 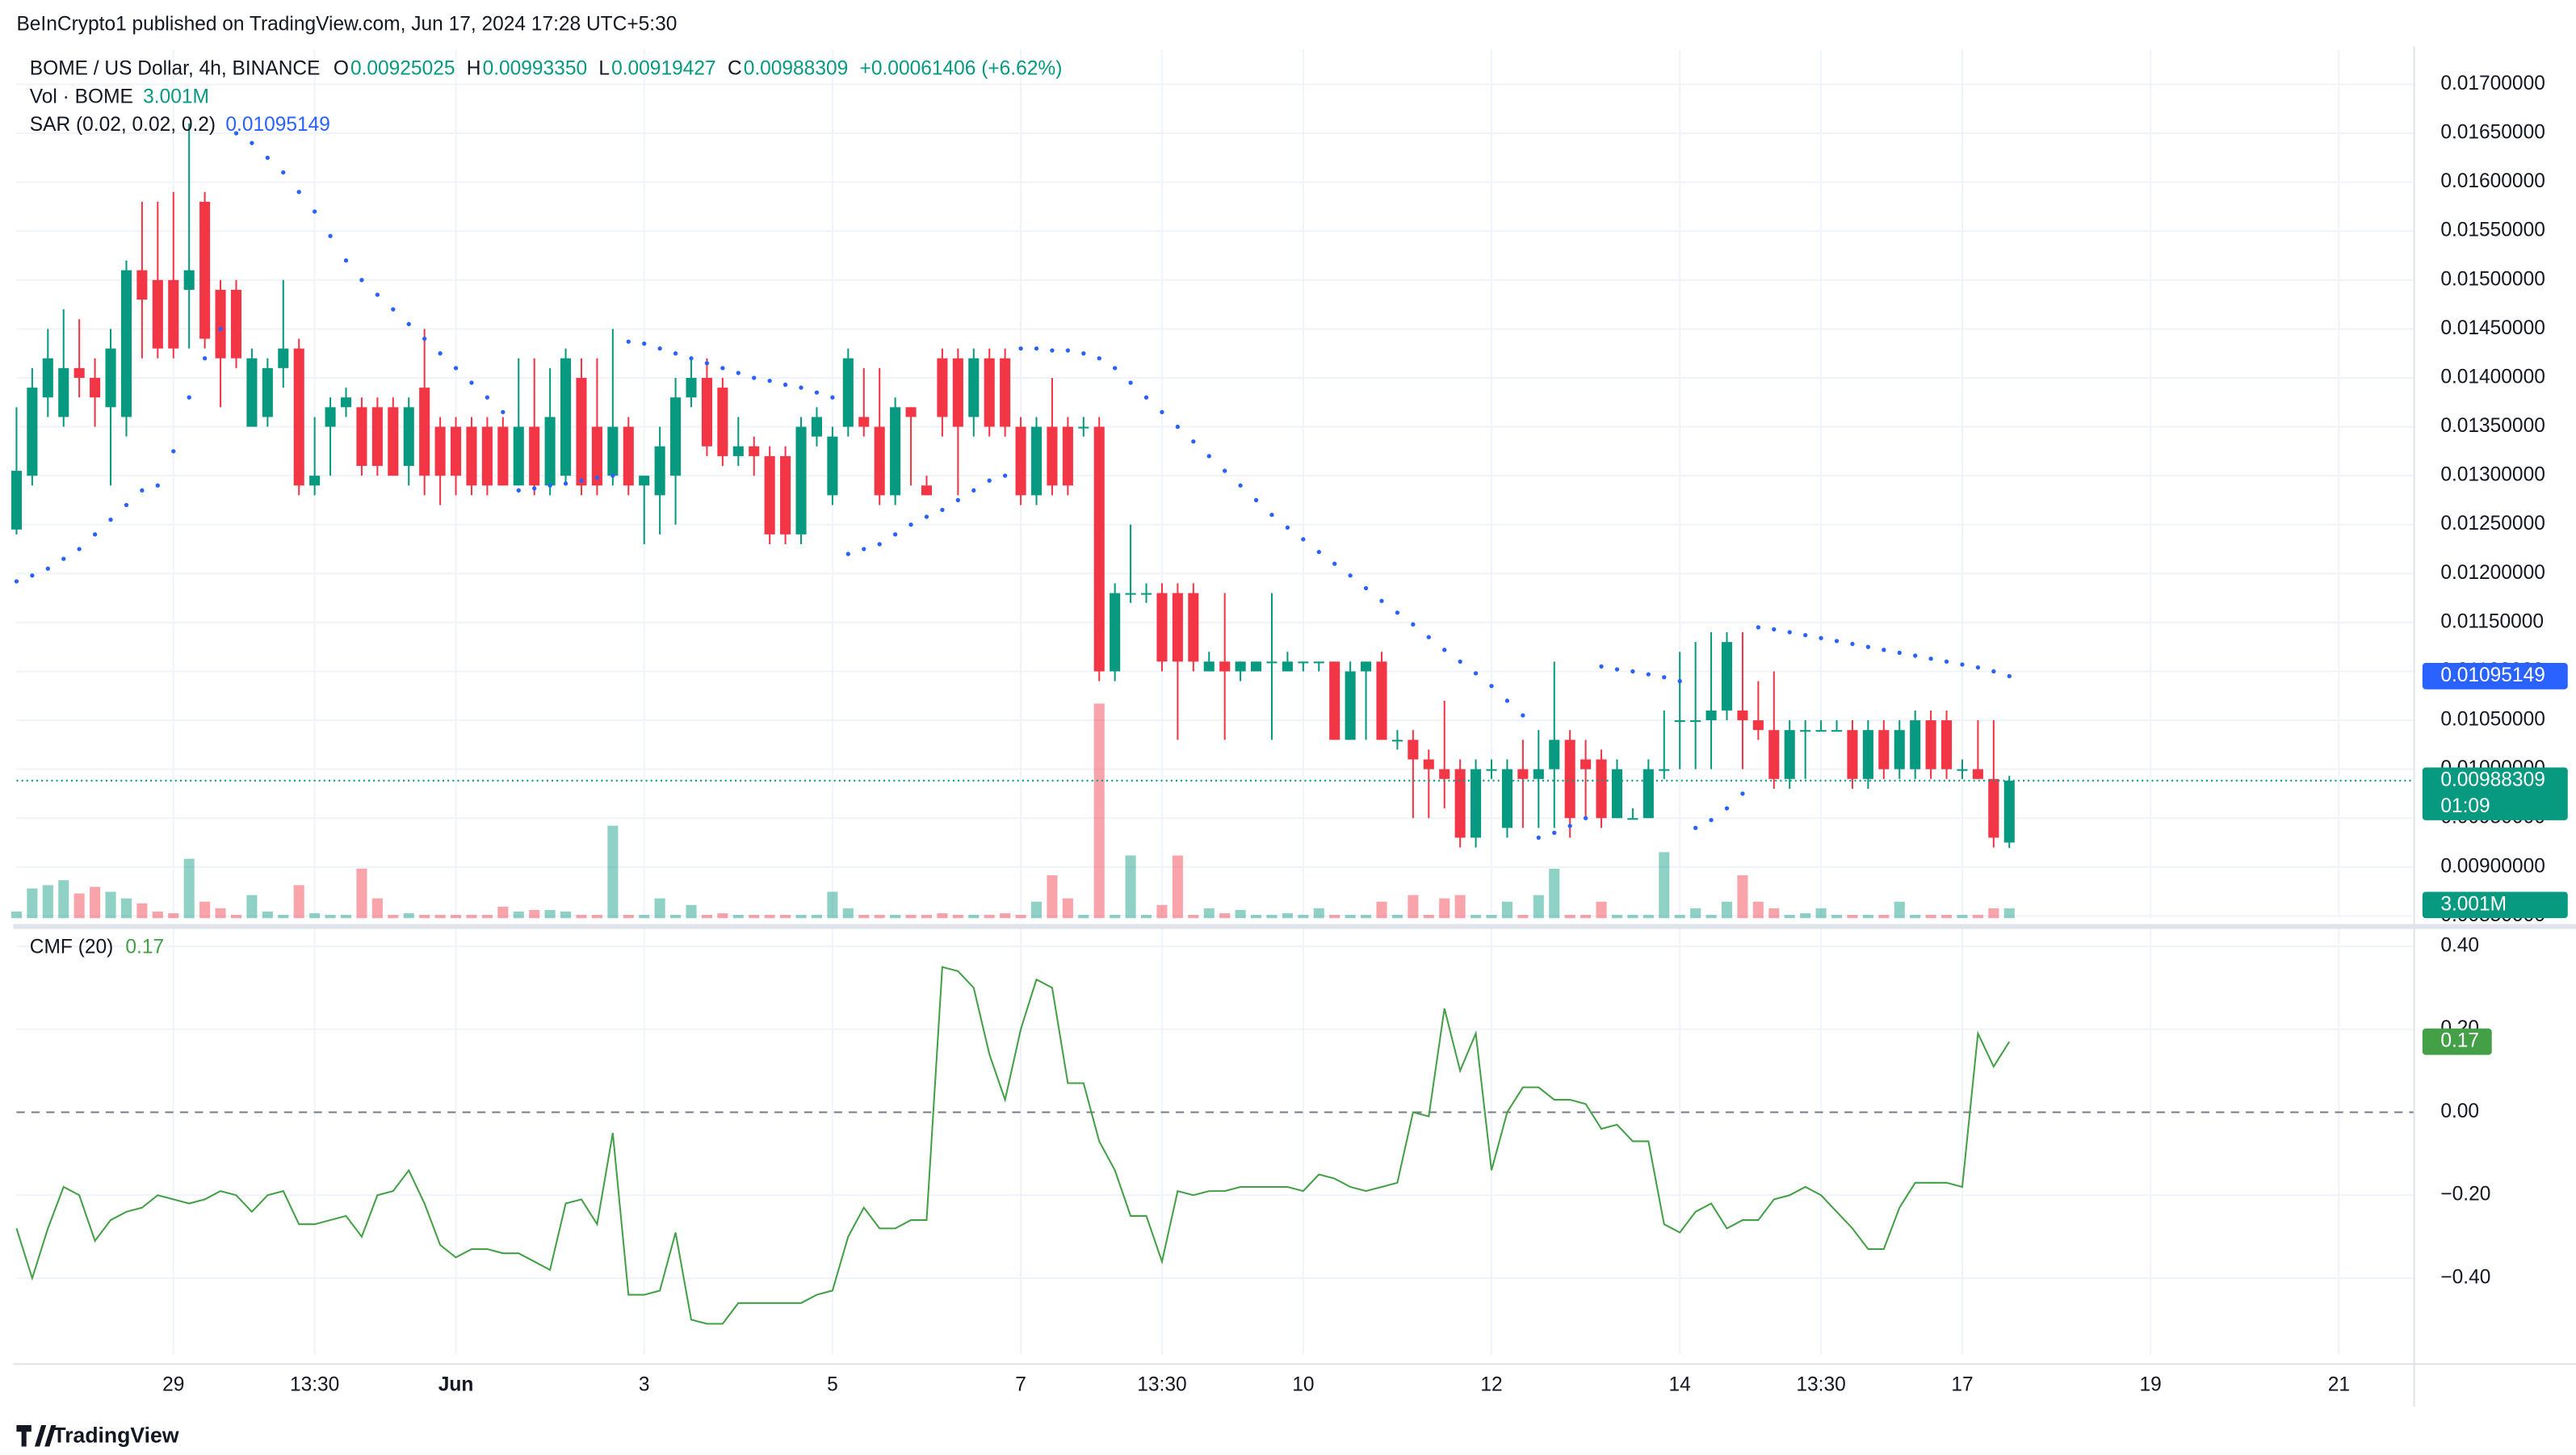 What do you see at coordinates (2492, 675) in the screenshot?
I see `sar-label: 0.01095149` at bounding box center [2492, 675].